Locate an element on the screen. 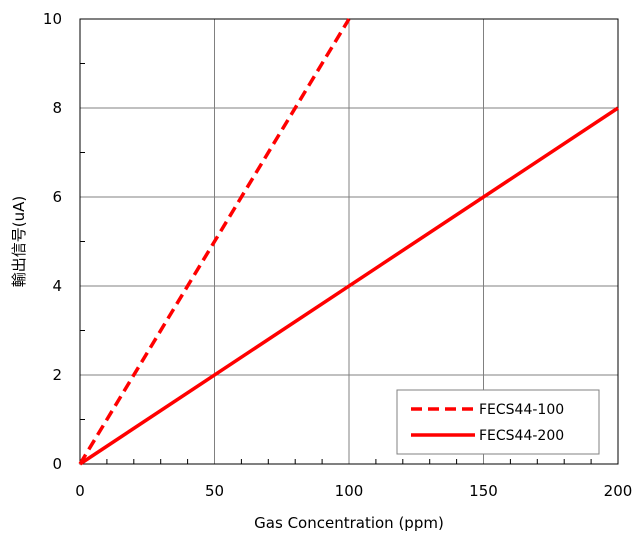 The width and height of the screenshot is (635, 534). legend-label-1: FECS44-100 is located at coordinates (521, 410).